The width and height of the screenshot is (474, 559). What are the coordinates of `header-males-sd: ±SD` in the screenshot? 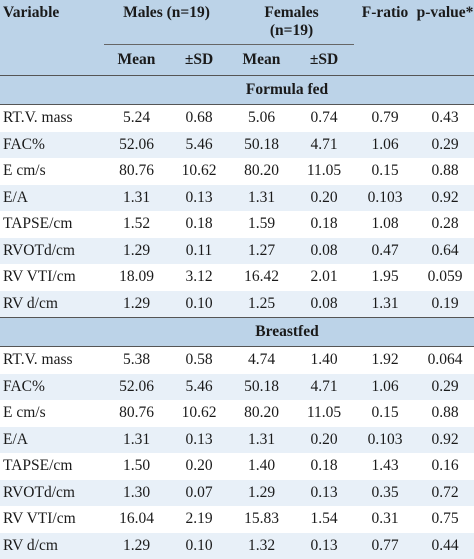 It's located at (199, 60).